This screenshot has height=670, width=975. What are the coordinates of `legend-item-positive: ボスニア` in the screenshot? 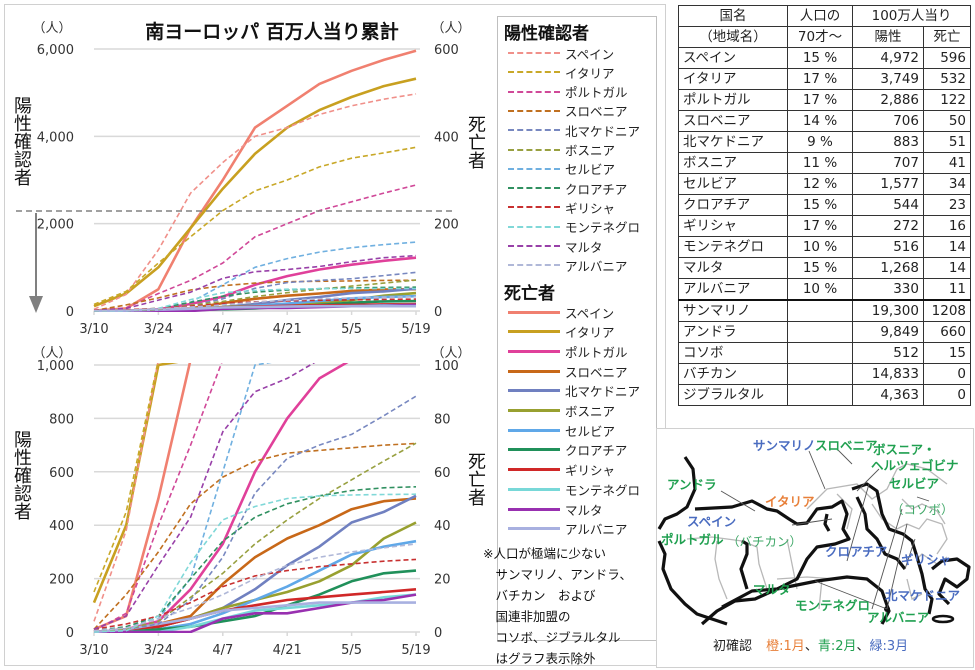 It's located at (561, 150).